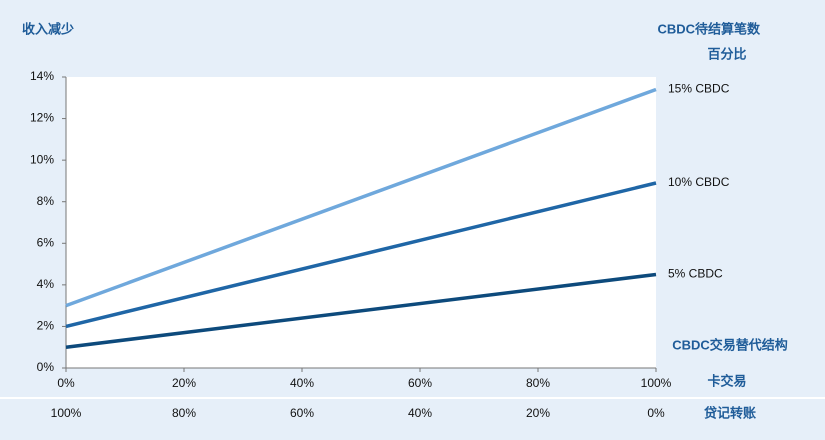 This screenshot has height=440, width=825. Describe the element at coordinates (538, 383) in the screenshot. I see `x-tick-label: 80%` at that location.